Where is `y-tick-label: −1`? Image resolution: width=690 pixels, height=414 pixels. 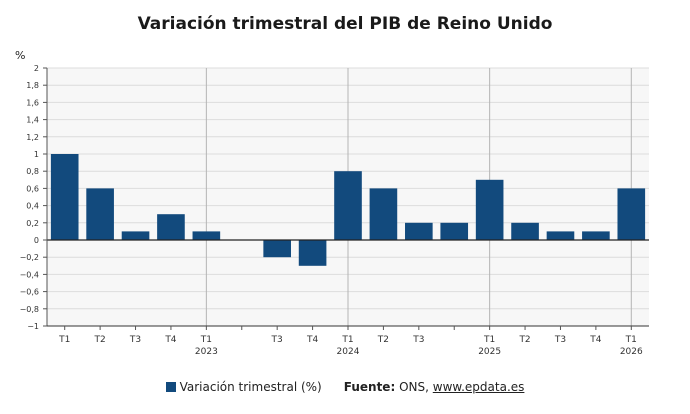
y-tick-label: −1 is located at coordinates (33, 326).